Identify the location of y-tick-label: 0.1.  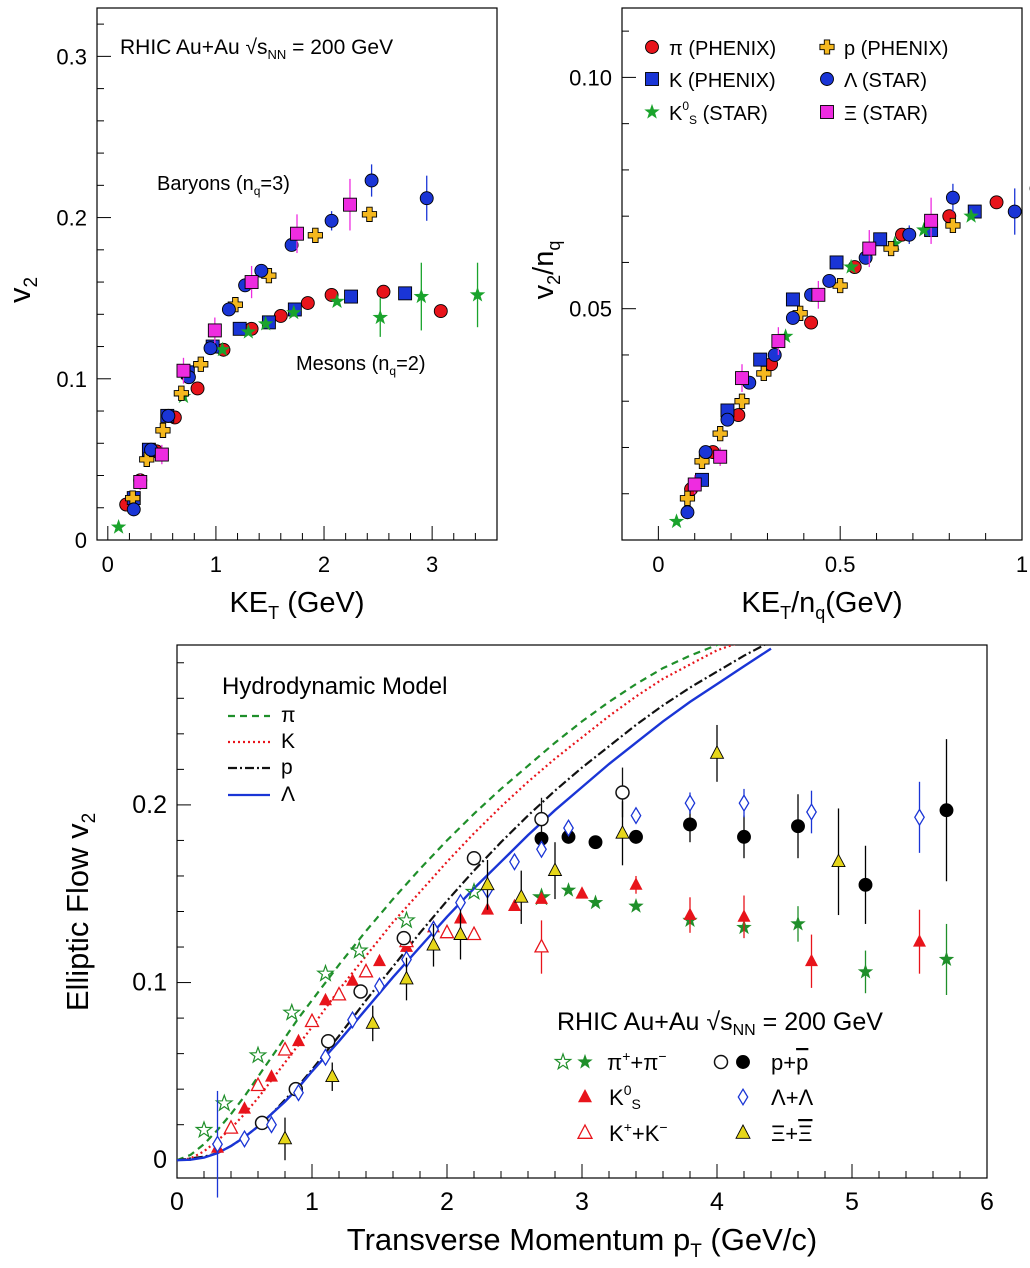
(149, 983).